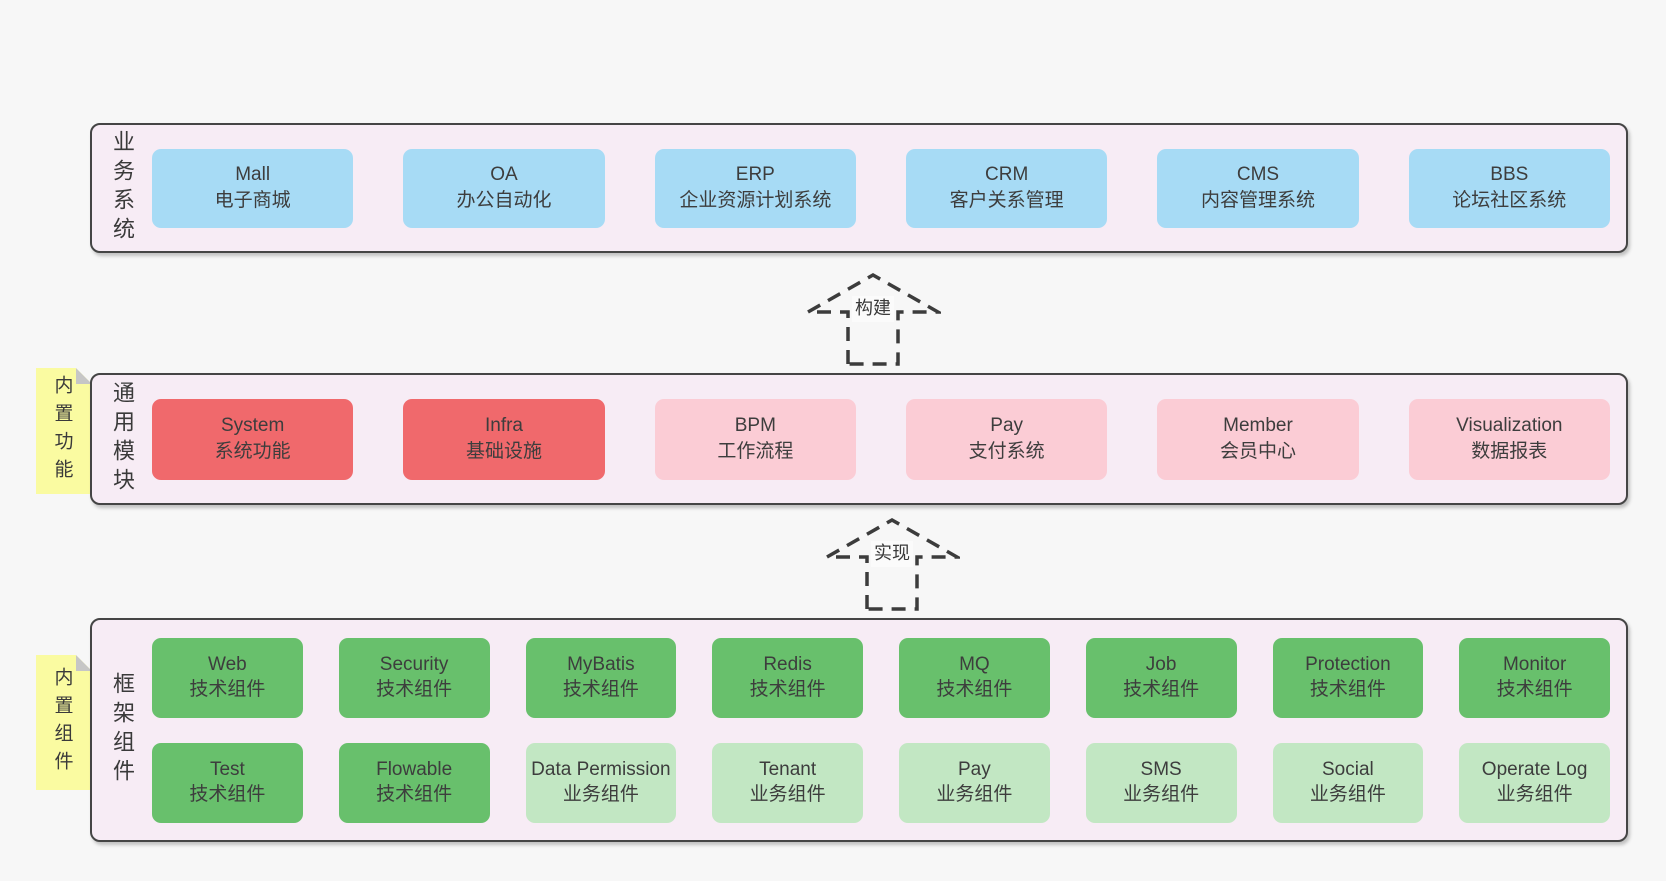 The image size is (1666, 881). I want to click on box-subtitle: 企业资源计划系统, so click(755, 200).